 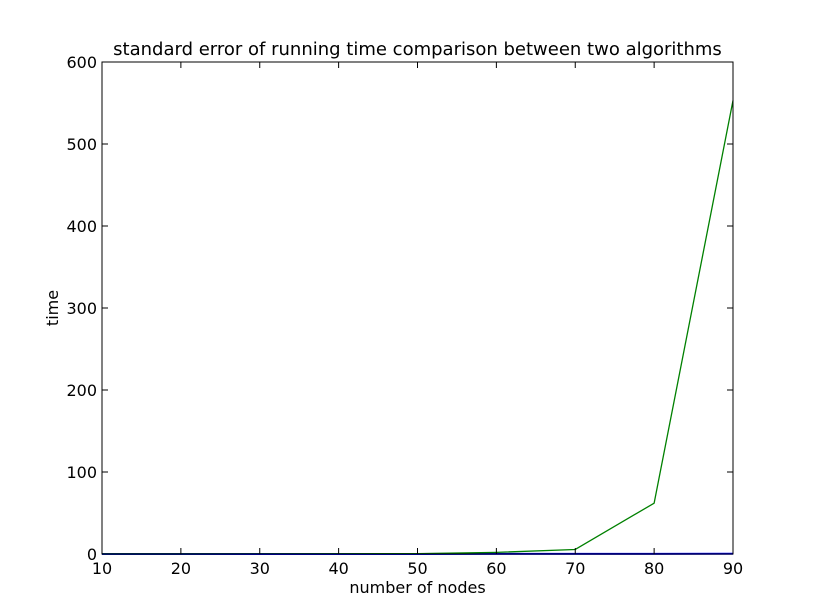 What do you see at coordinates (102, 568) in the screenshot?
I see `x-tick-label: 10` at bounding box center [102, 568].